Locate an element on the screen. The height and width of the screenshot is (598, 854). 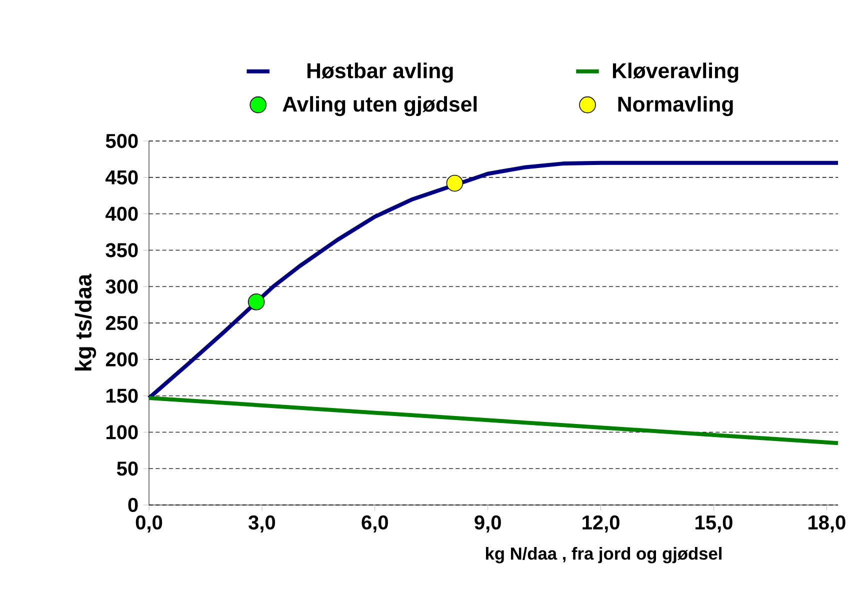
x-tick-label: 6,0 is located at coordinates (375, 523).